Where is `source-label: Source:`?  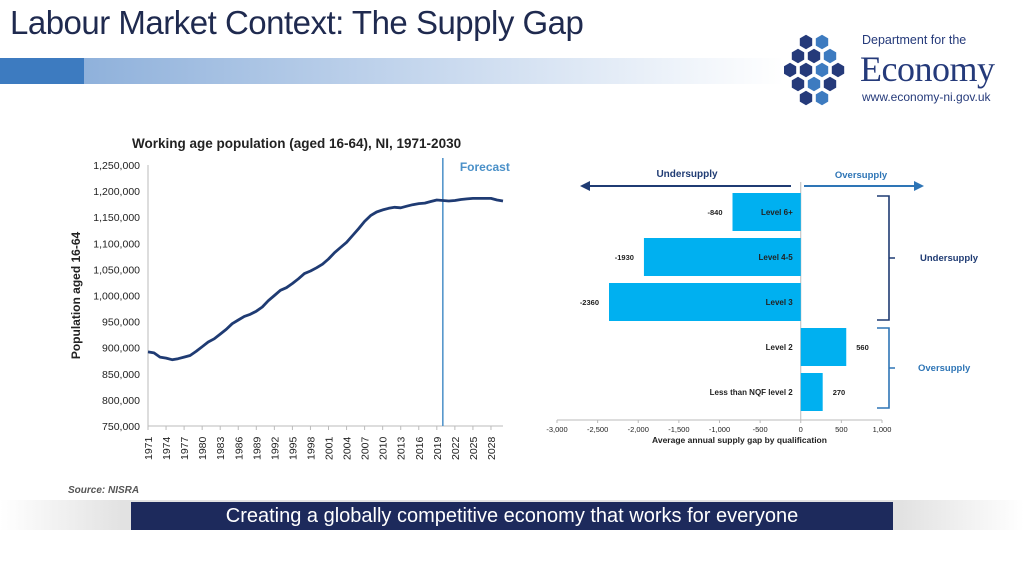 source-label: Source: is located at coordinates (87, 490).